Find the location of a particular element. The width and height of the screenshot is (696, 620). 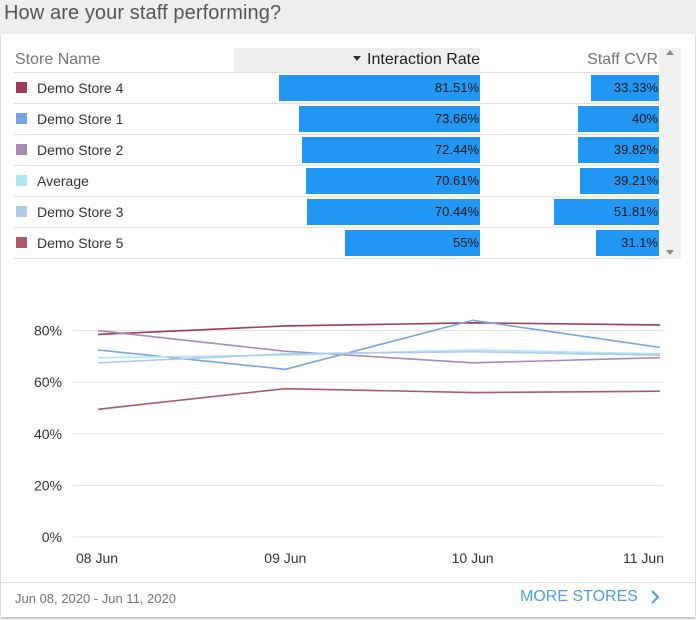

y-tick-label: 20% is located at coordinates (48, 485).